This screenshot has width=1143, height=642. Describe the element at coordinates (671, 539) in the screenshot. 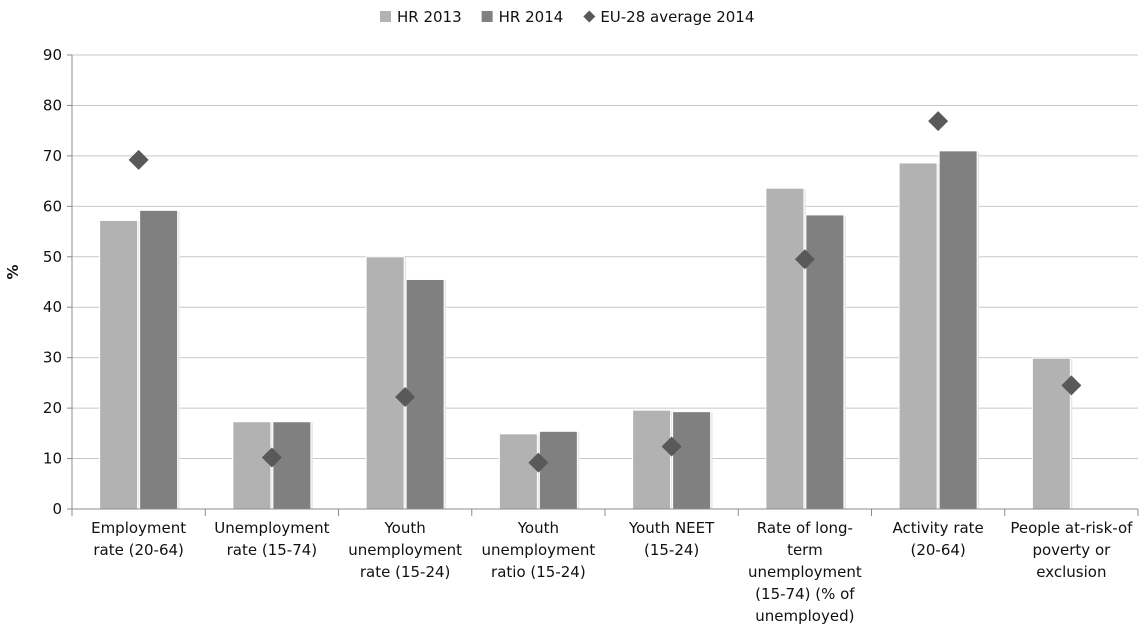

I see `x-tick-label: Youth NEET (15-24)` at that location.